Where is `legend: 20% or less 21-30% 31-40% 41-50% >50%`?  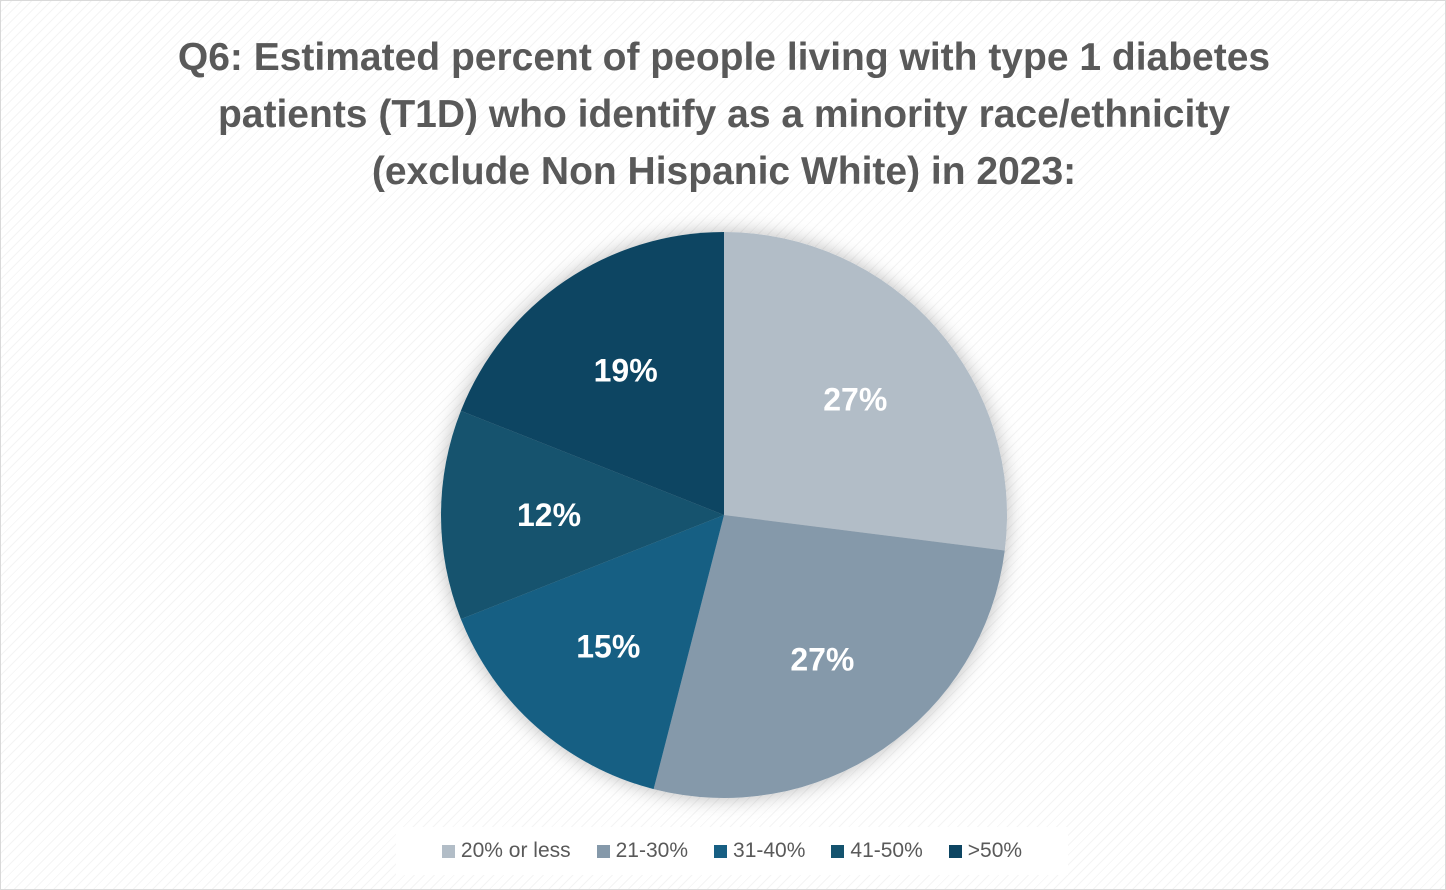 legend: 20% or less 21-30% 31-40% 41-50% >50% is located at coordinates (732, 851).